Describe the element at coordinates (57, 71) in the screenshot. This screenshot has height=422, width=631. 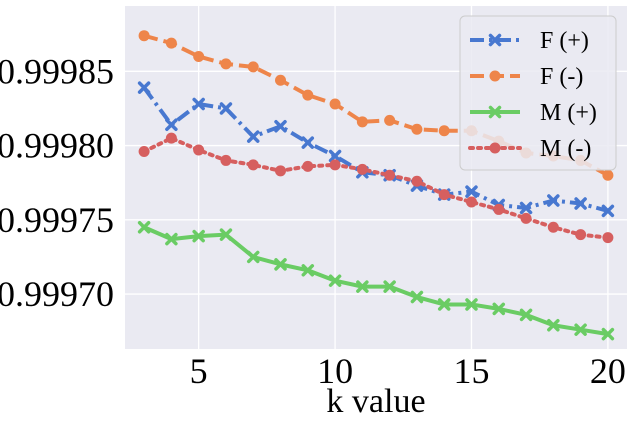
I see `y-tick-label: 0.99985` at that location.